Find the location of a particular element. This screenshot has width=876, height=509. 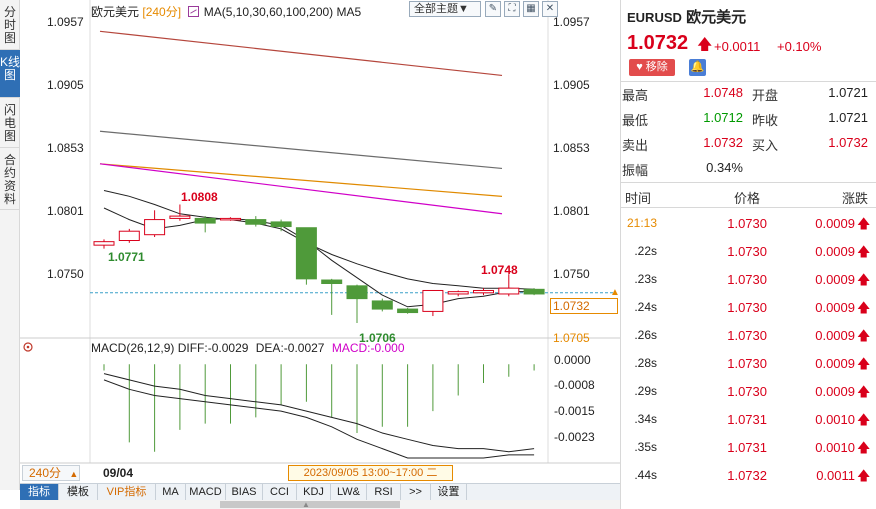

tab-bias: BIAS is located at coordinates (244, 492).